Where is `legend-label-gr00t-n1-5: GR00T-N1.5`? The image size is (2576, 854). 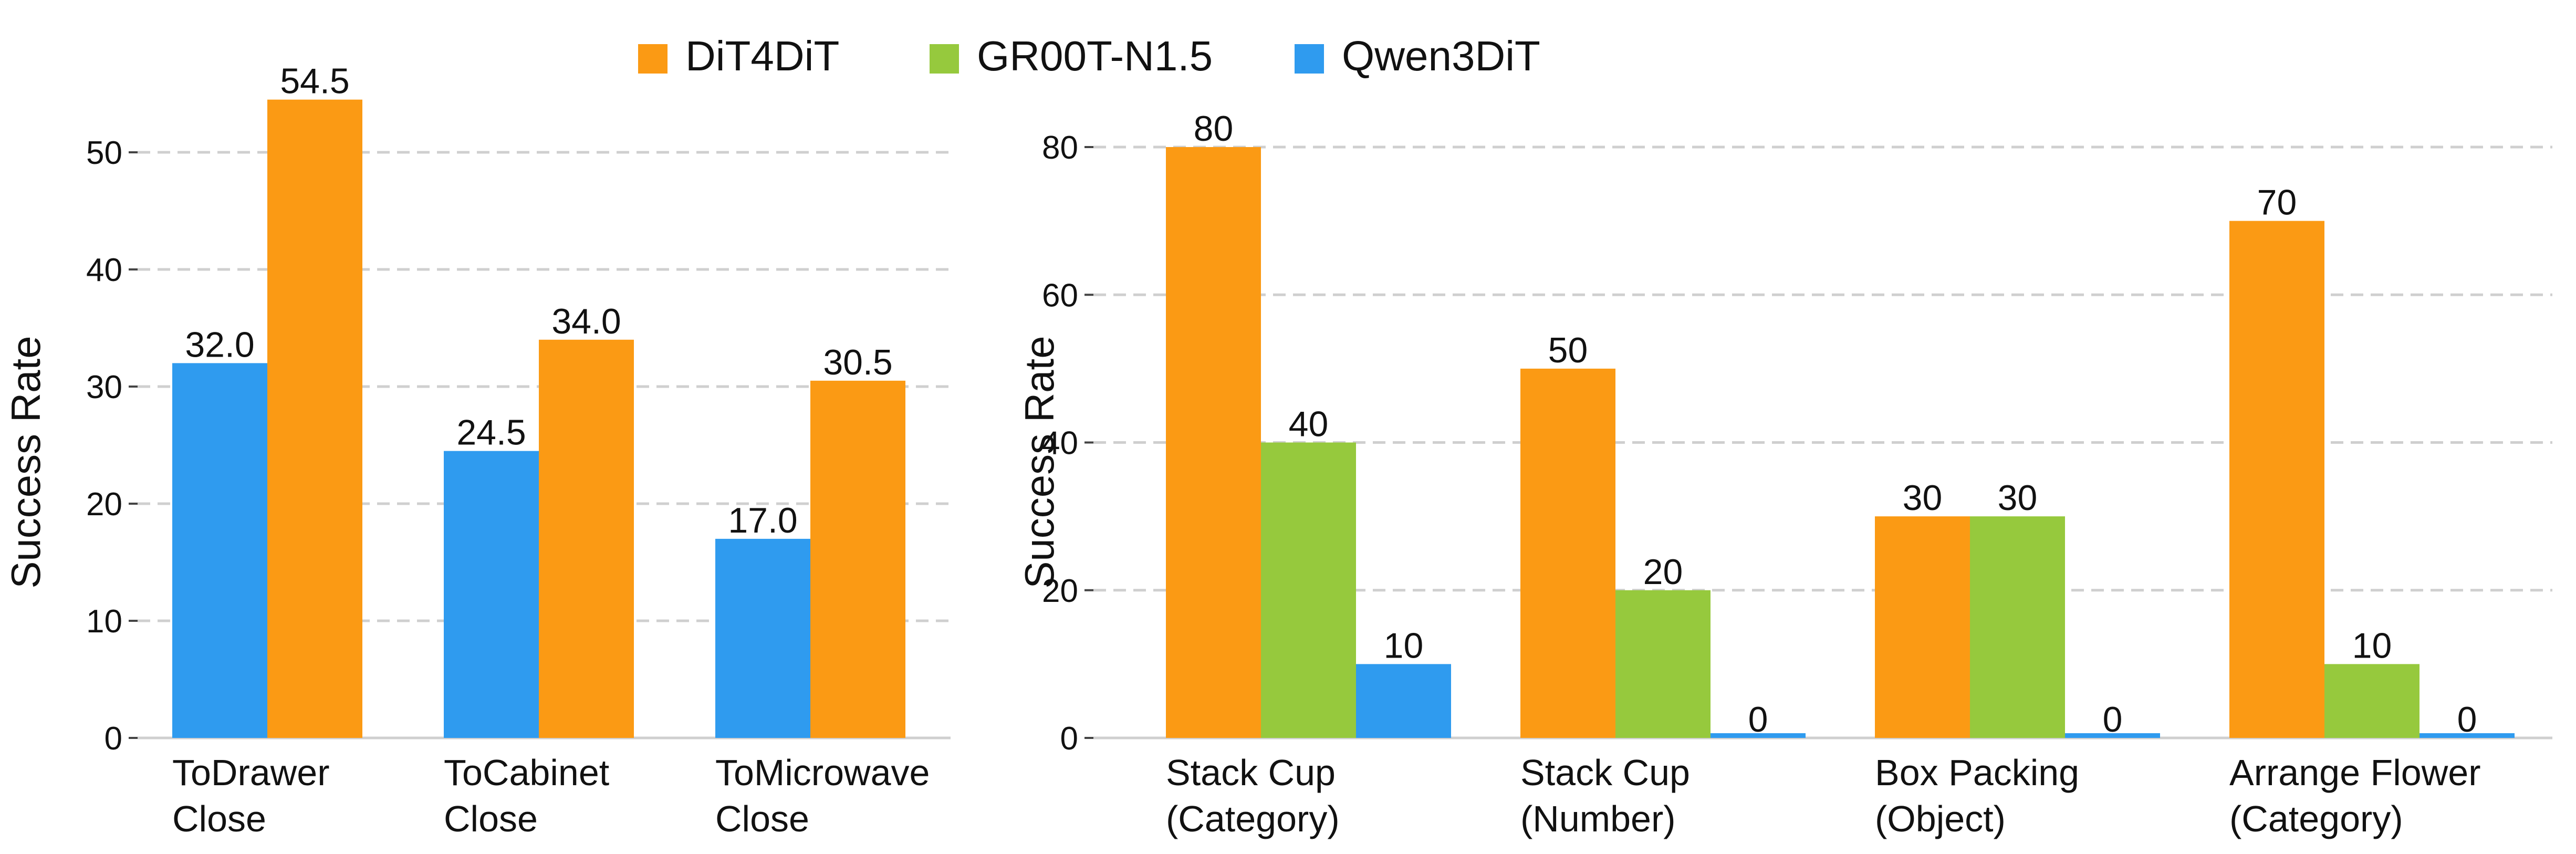
legend-label-gr00t-n1-5: GR00T-N1.5 is located at coordinates (1095, 56).